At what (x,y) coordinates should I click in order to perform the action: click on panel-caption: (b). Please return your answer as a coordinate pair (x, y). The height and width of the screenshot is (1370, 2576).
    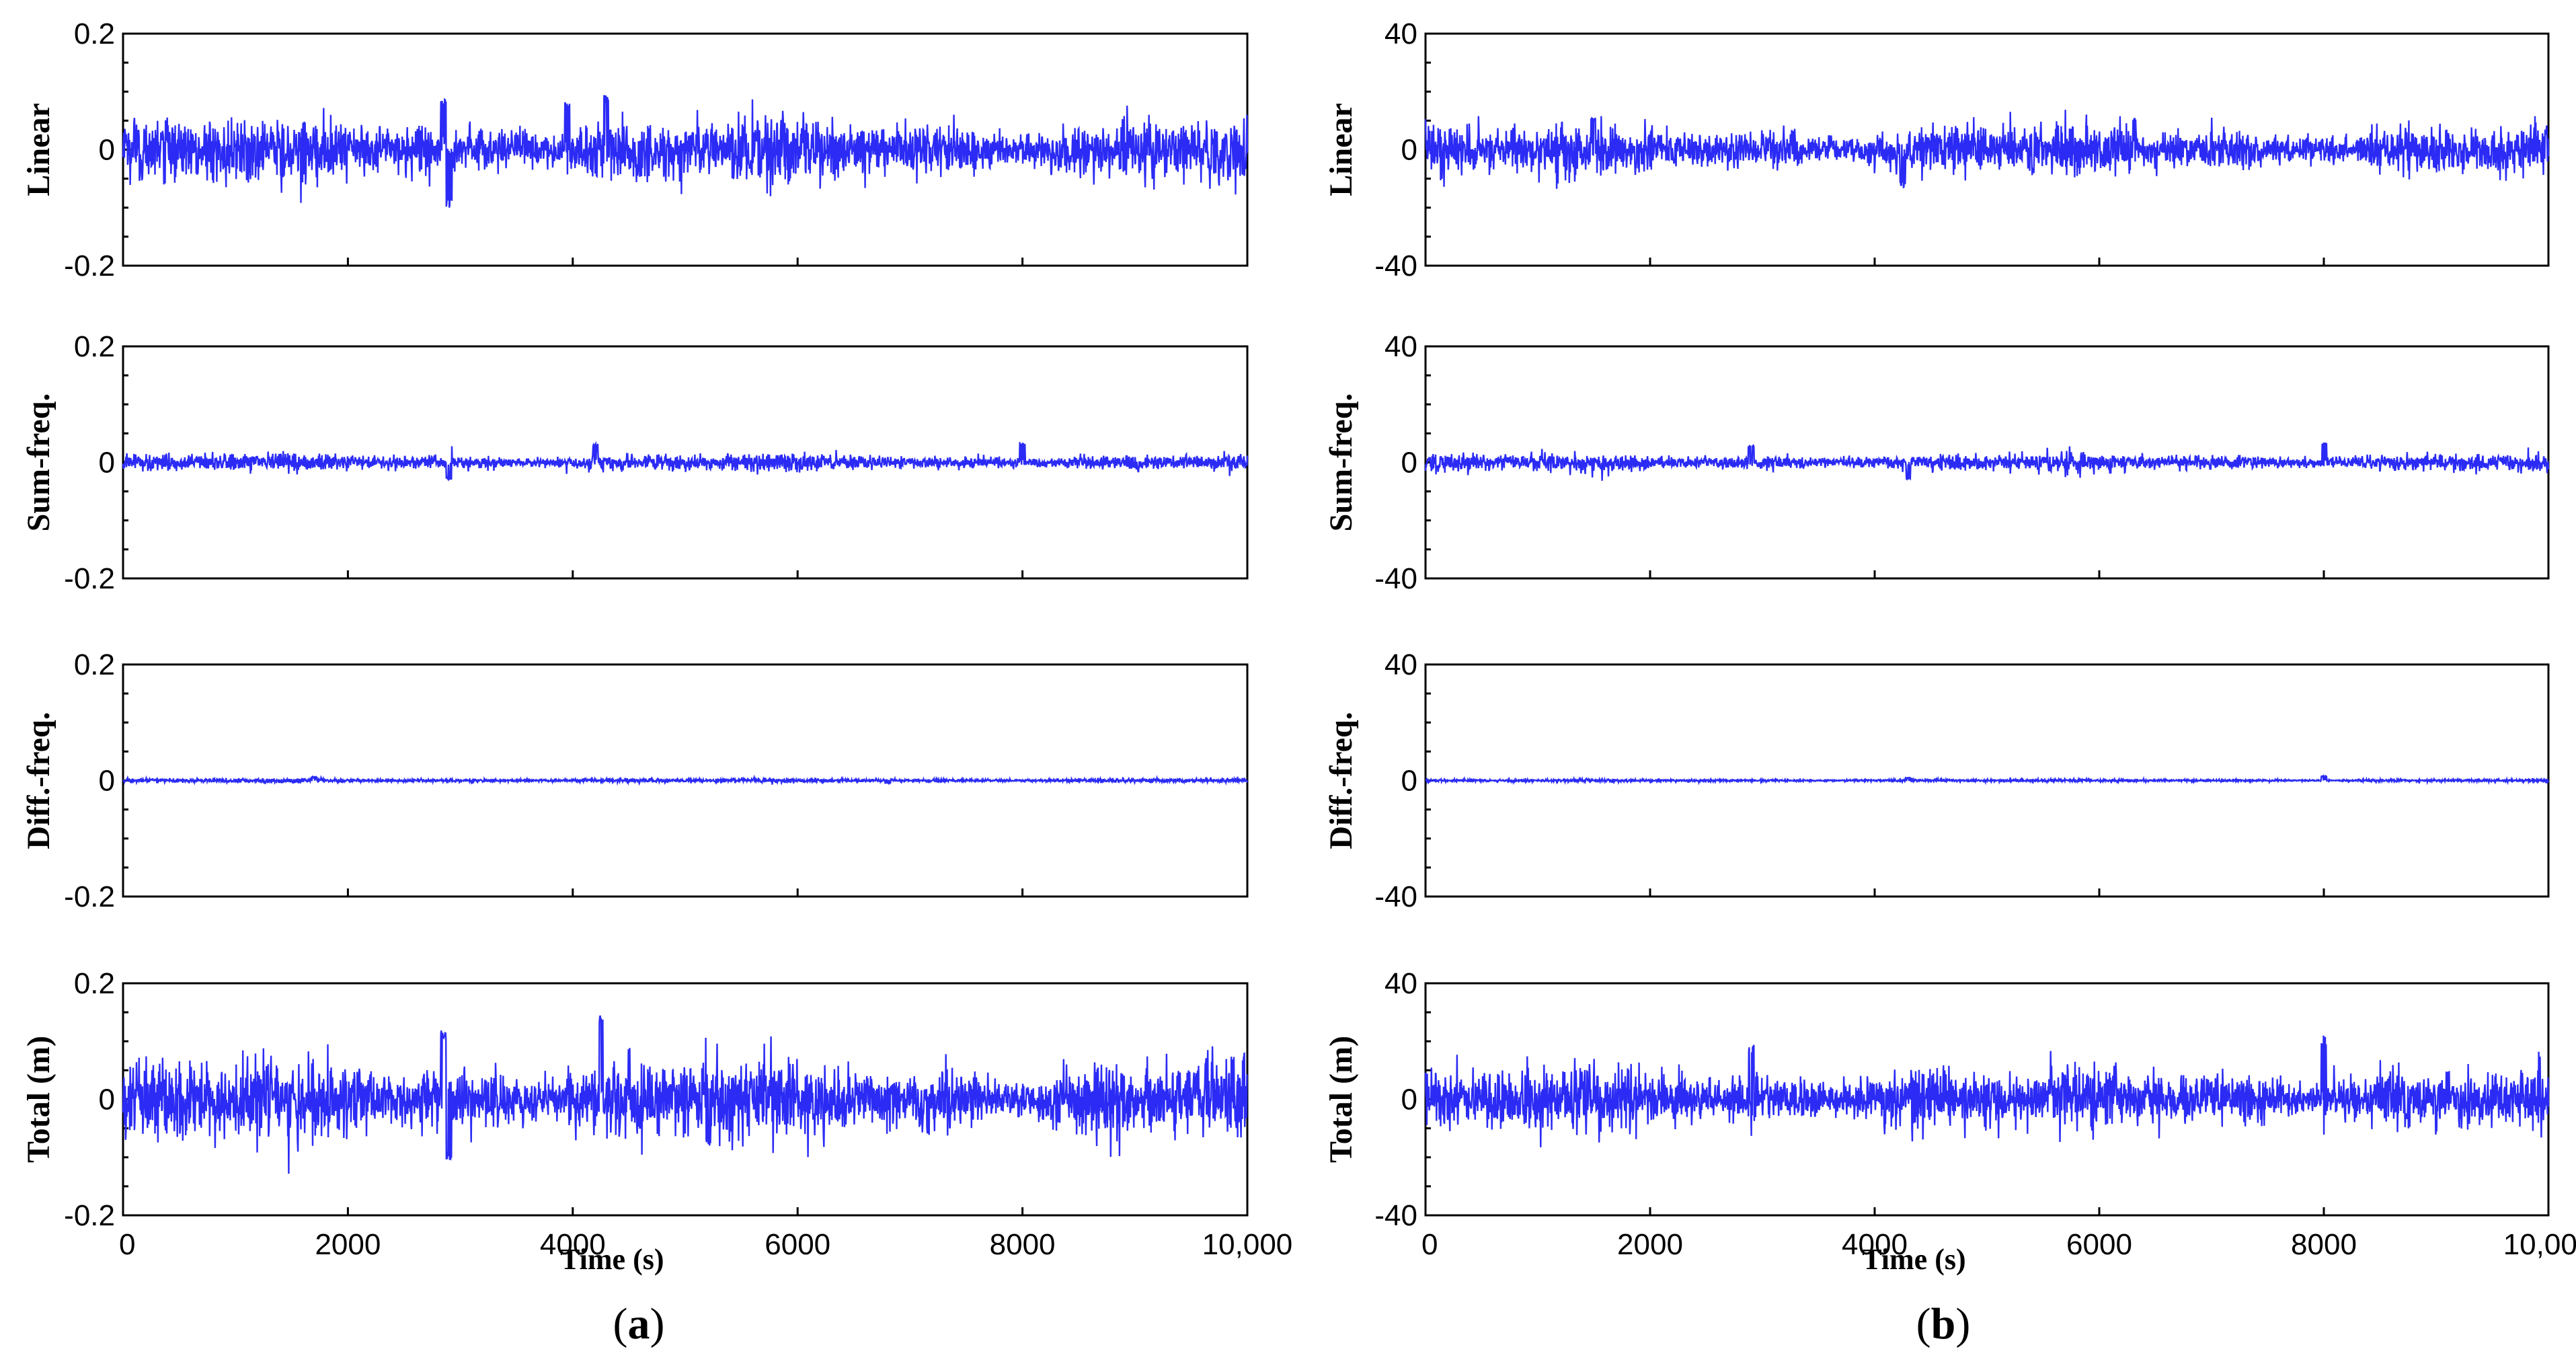
    Looking at the image, I should click on (1944, 1323).